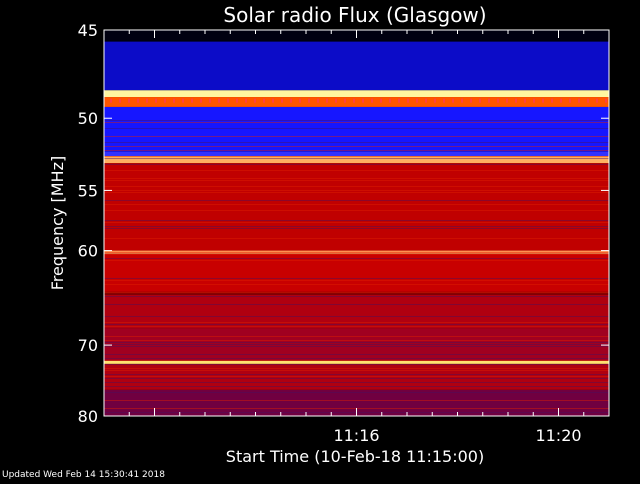 Image resolution: width=640 pixels, height=484 pixels. What do you see at coordinates (57, 223) in the screenshot?
I see `y-axis-label: Frequency [MHz]` at bounding box center [57, 223].